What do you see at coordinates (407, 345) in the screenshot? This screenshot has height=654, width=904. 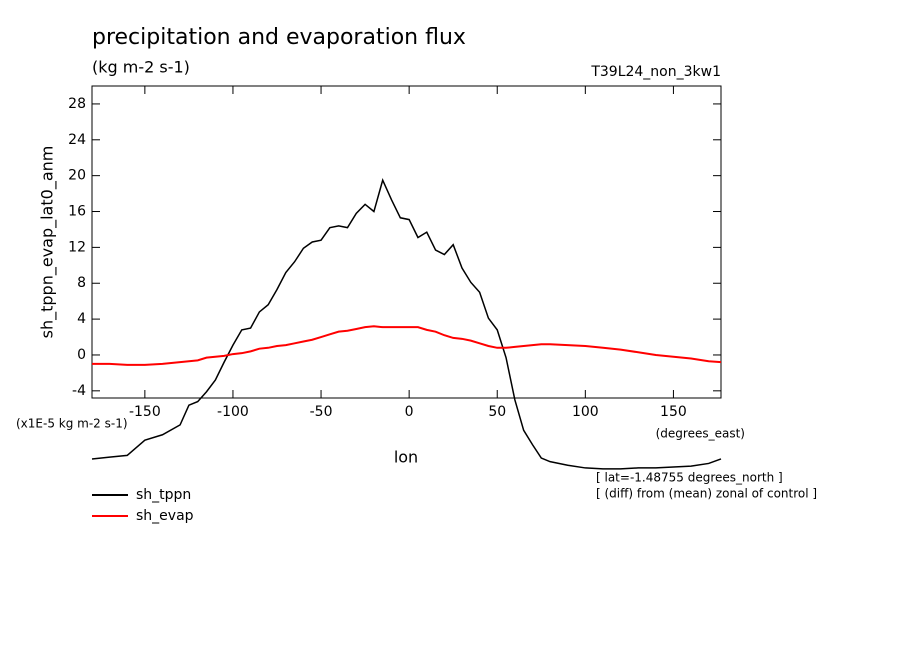 I see `line` at bounding box center [407, 345].